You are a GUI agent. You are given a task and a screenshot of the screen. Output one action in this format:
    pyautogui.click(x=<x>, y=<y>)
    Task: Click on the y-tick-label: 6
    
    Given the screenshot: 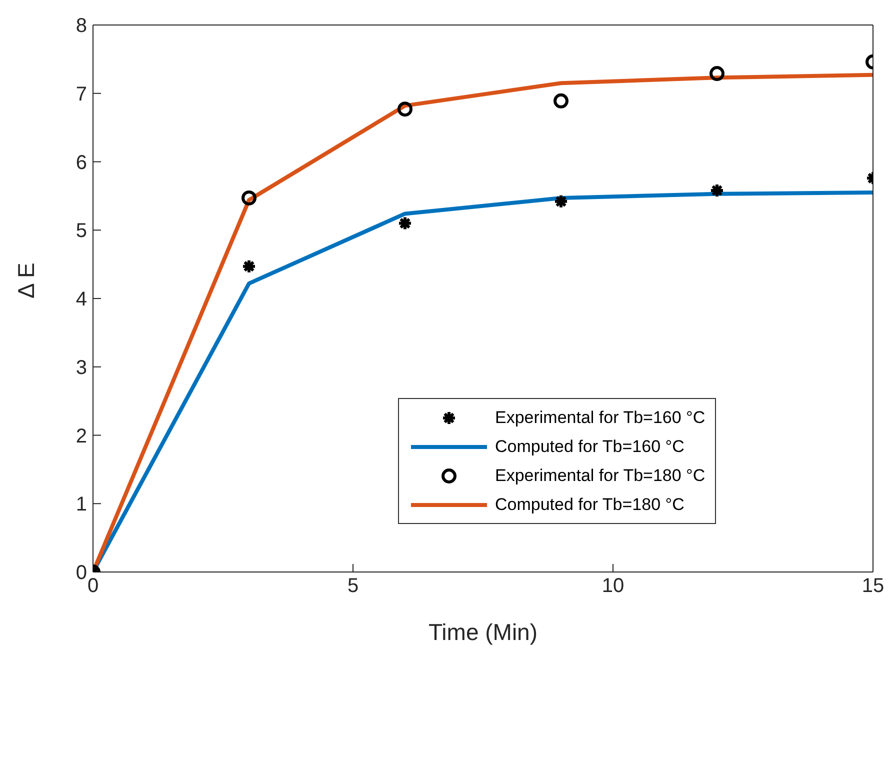 What is the action you would take?
    pyautogui.click(x=81, y=163)
    